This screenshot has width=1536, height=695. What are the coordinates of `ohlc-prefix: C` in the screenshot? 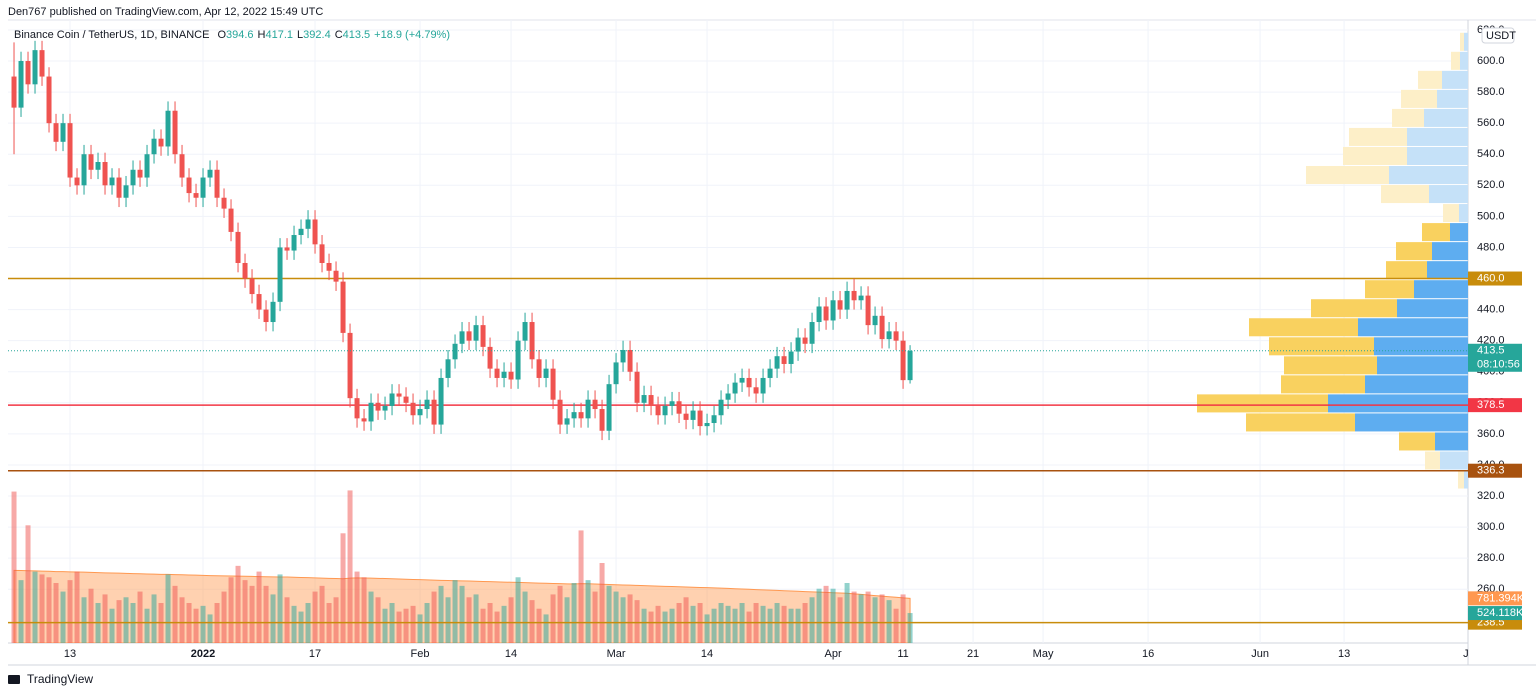 It's located at (339, 35).